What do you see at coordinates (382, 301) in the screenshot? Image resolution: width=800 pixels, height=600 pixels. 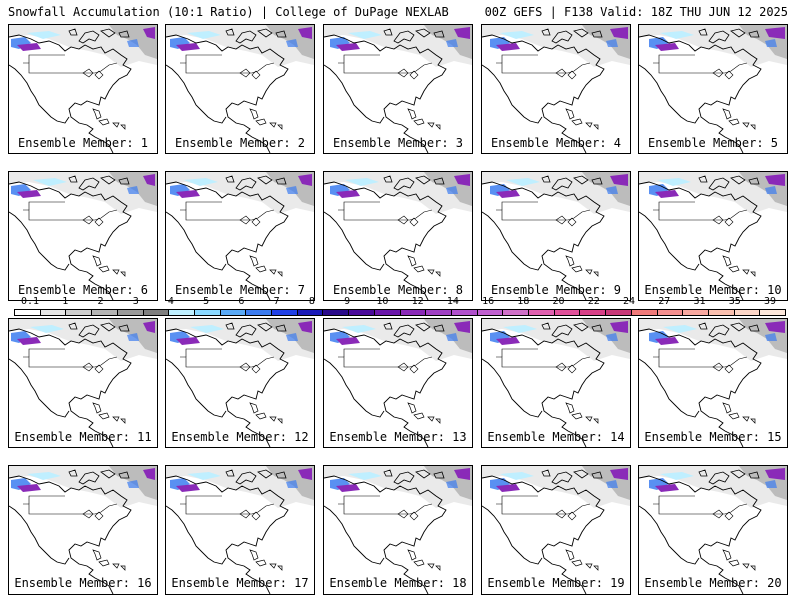 I see `colorbar-label: 10` at bounding box center [382, 301].